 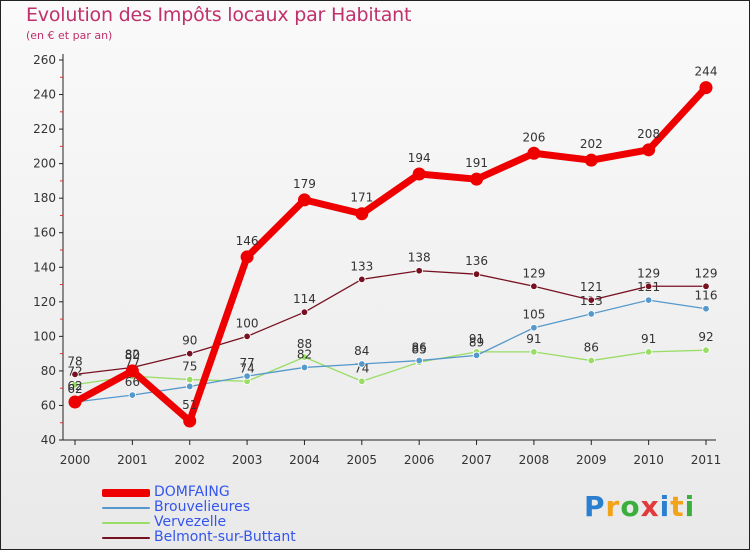 What do you see at coordinates (648, 460) in the screenshot?
I see `x-tick-label: 2010` at bounding box center [648, 460].